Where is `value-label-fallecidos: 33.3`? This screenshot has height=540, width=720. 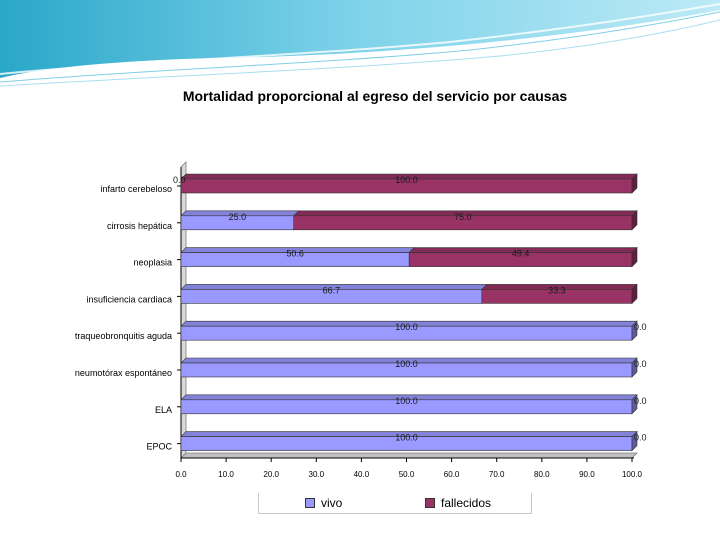
value-label-fallecidos: 33.3 is located at coordinates (557, 290).